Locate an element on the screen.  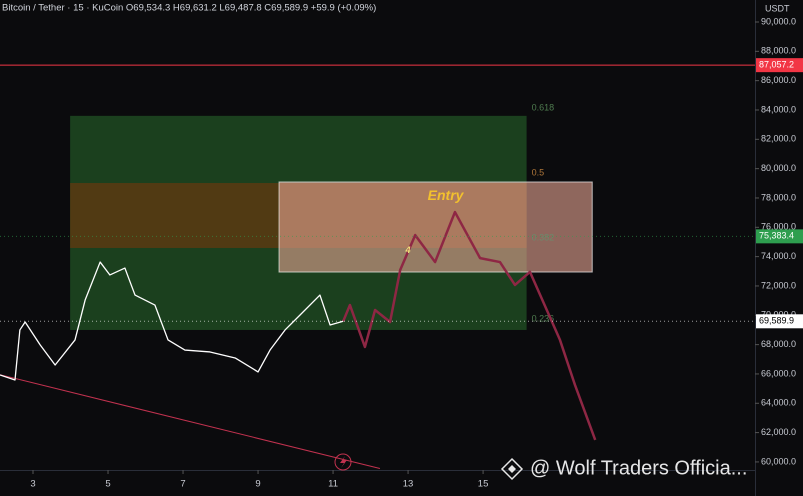
lightning-icon is located at coordinates (343, 462).